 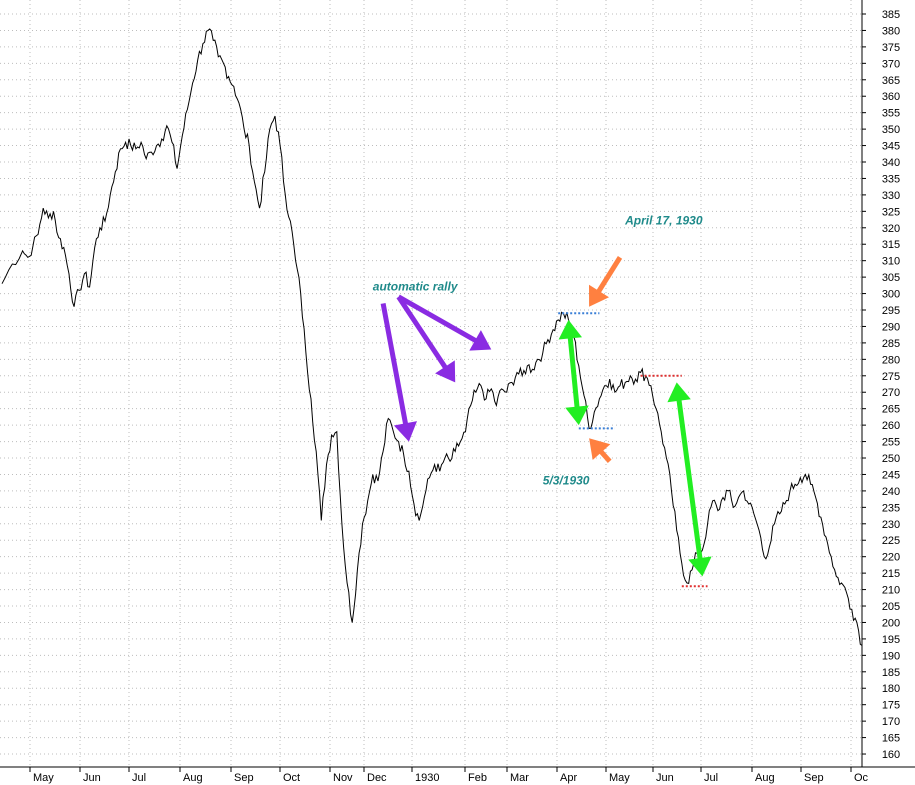 What do you see at coordinates (891, 245) in the screenshot?
I see `y-tick-label: 315` at bounding box center [891, 245].